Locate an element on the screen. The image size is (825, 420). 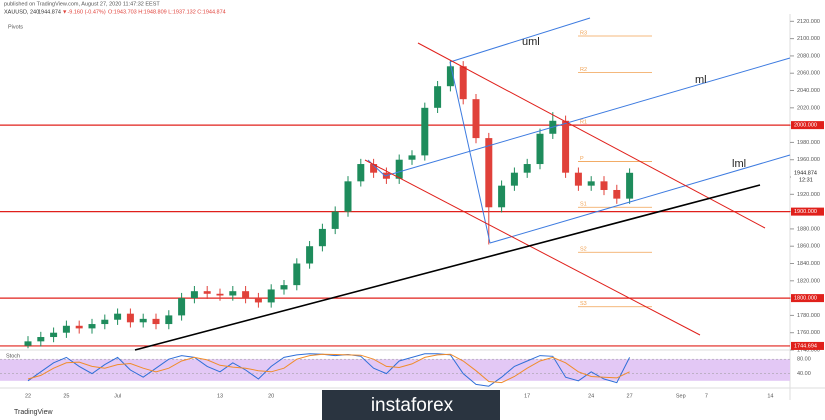
pivot-label: S2 is located at coordinates (583, 250).